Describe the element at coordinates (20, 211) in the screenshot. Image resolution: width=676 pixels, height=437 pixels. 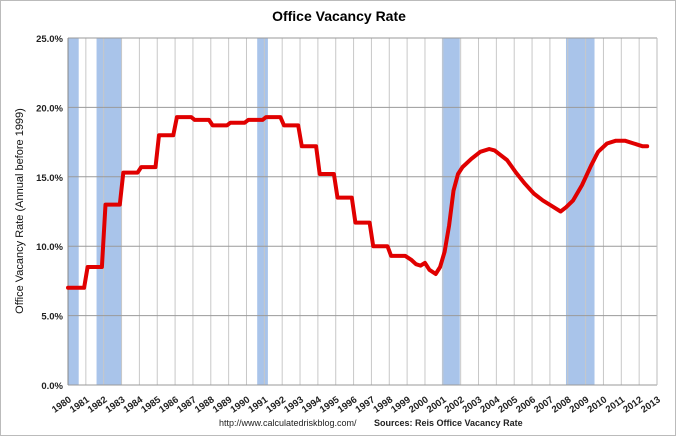
I see `y-axis-label: Office Vacancy Rate (Annual before 1999)` at that location.